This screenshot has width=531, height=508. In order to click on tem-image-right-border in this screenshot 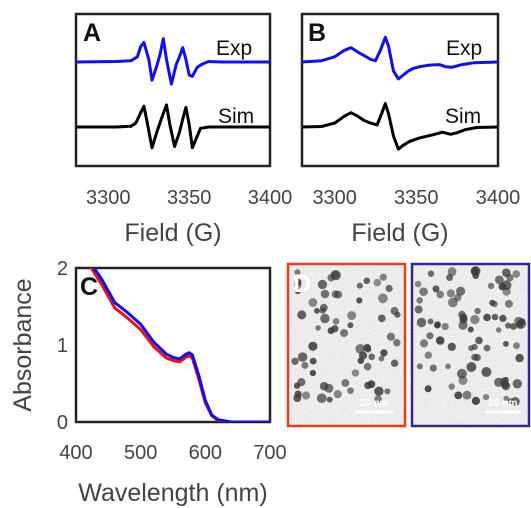, I will do `click(470, 345)`.